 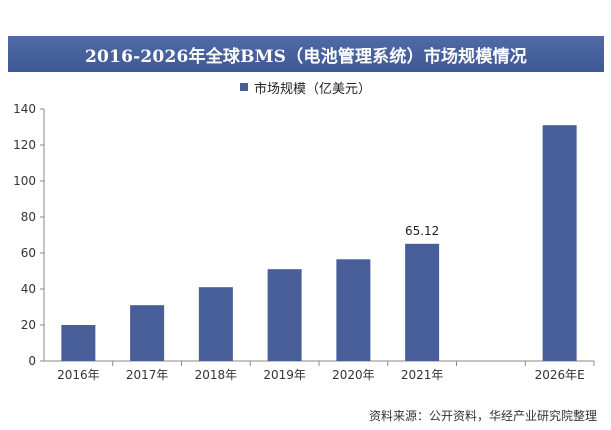 What do you see at coordinates (216, 375) in the screenshot?
I see `x-tick-label: 2018年` at bounding box center [216, 375].